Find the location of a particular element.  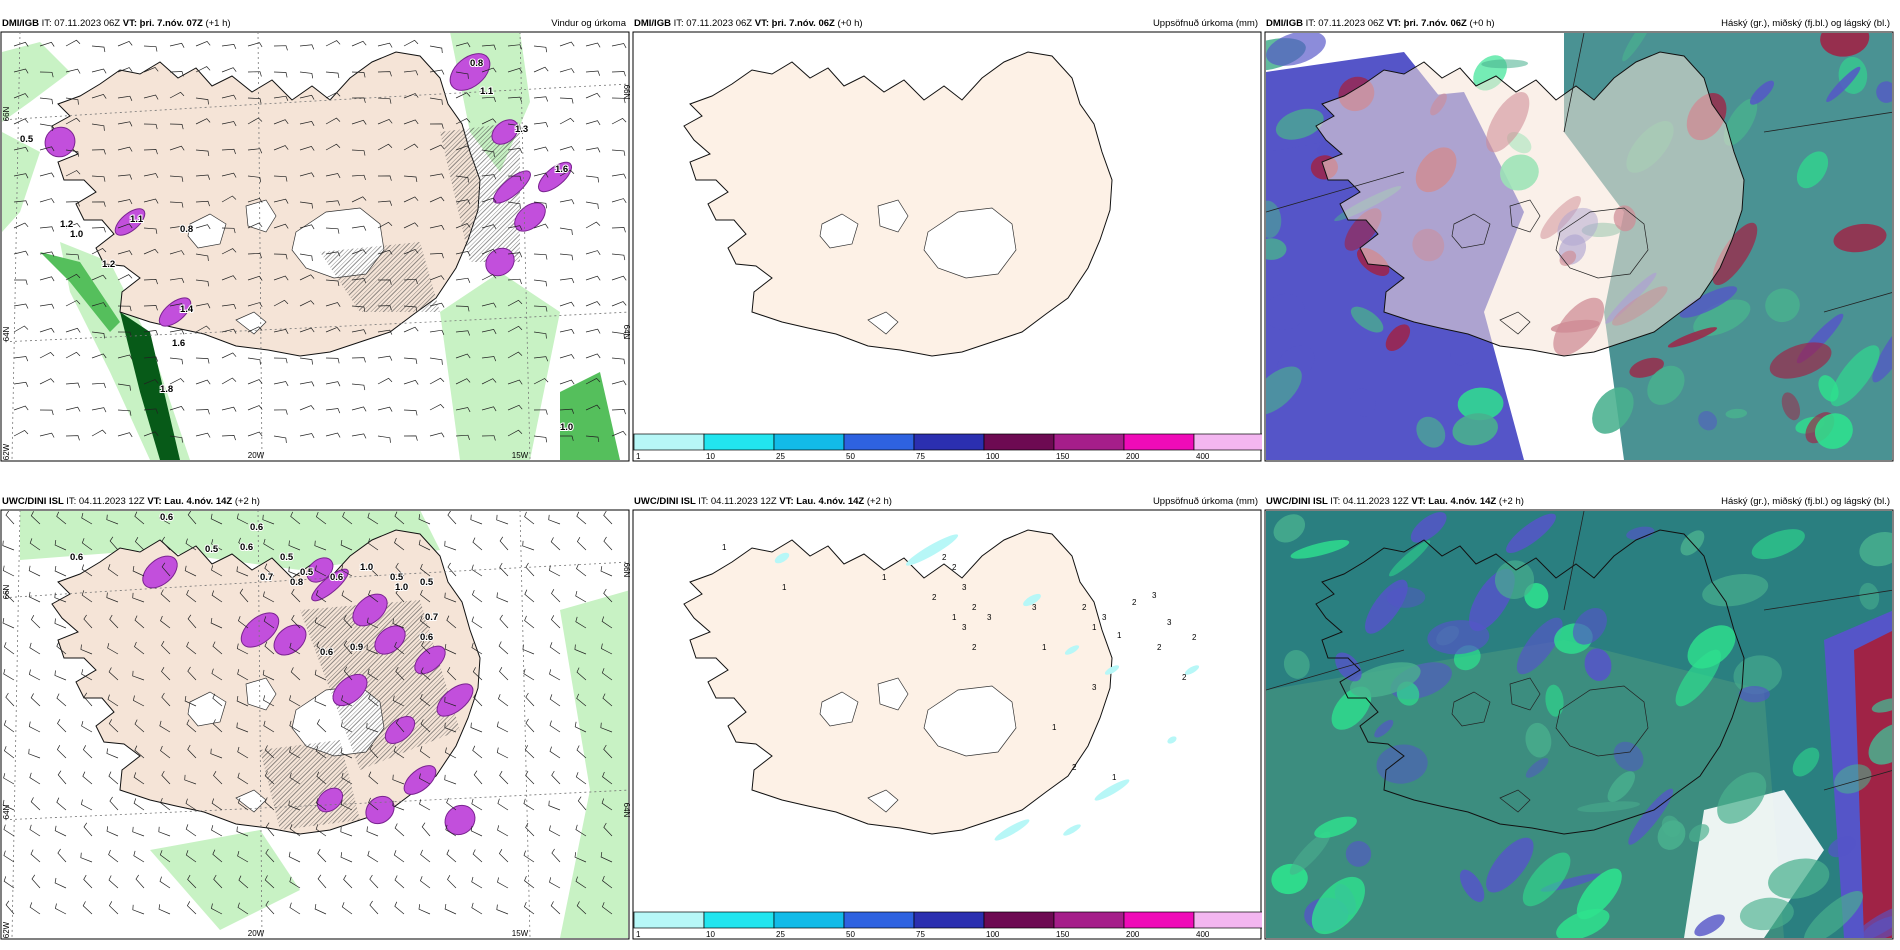

boundary-lines is located at coordinates (1579, 173).